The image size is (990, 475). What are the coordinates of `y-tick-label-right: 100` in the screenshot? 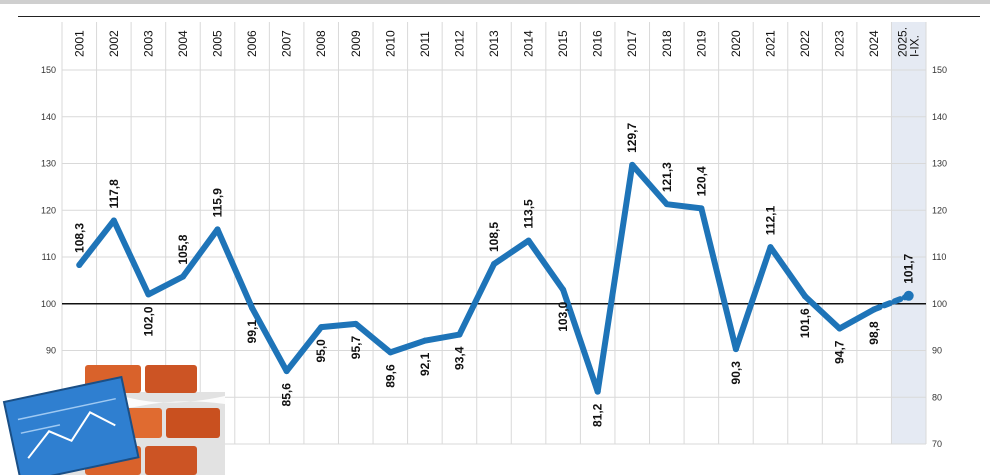 It's located at (939, 304).